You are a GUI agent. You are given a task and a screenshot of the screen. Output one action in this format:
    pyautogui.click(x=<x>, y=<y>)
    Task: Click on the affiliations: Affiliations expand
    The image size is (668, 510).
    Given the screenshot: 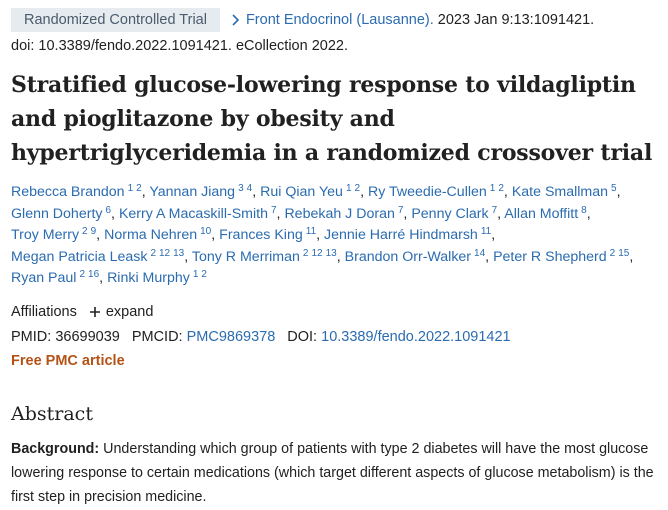 What is the action you would take?
    pyautogui.click(x=334, y=312)
    